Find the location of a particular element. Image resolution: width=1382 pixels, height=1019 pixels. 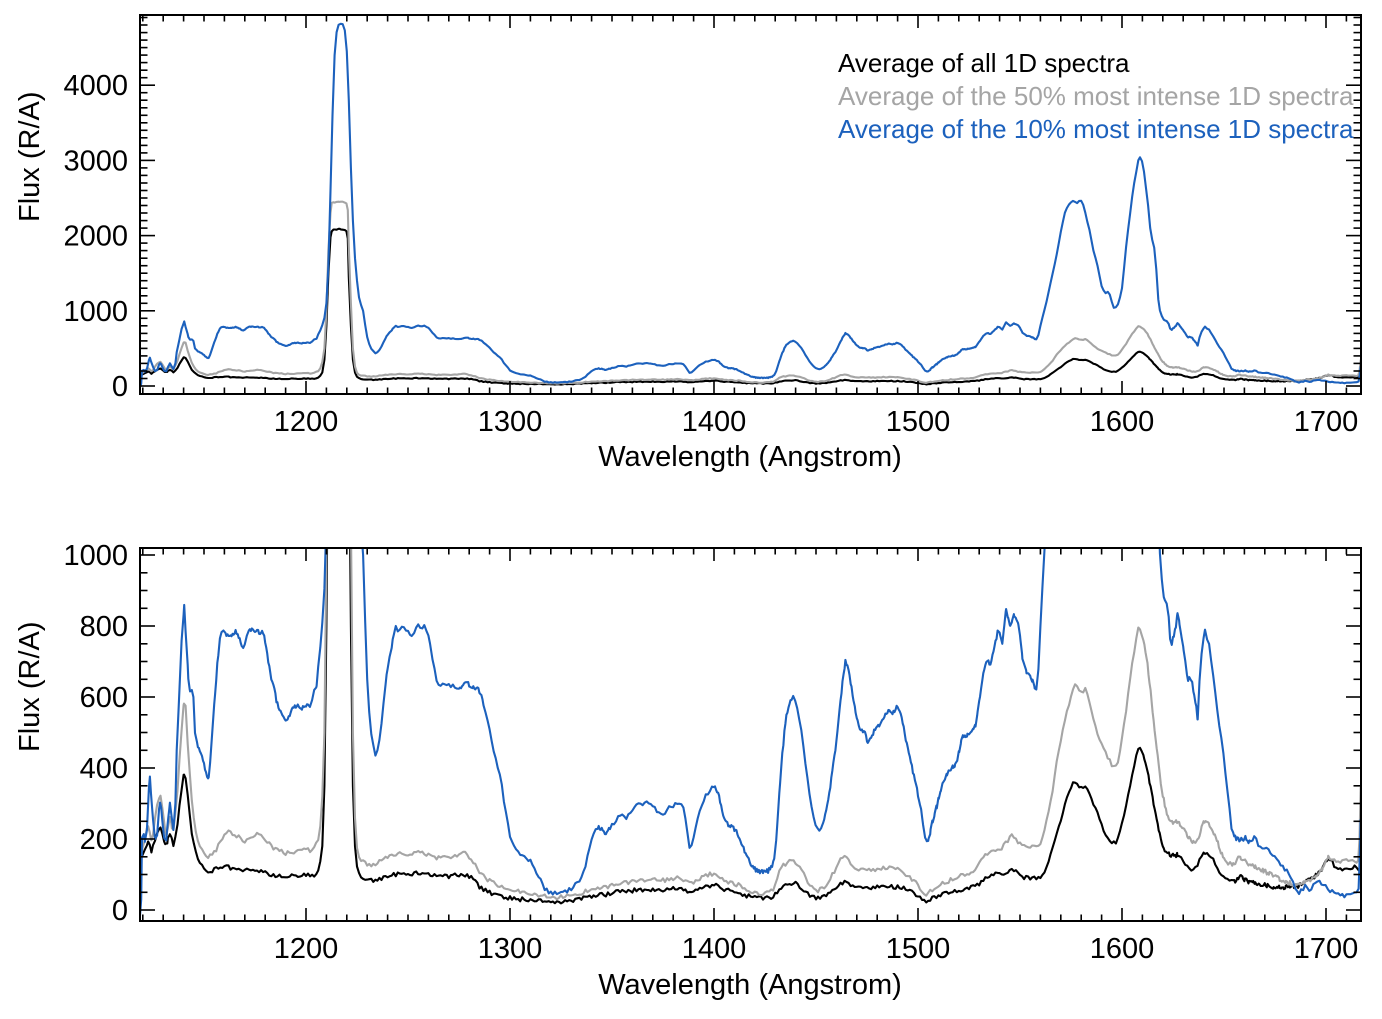

x-axis-title-text-top: Wavelength (Angstrom) is located at coordinates (750, 457).